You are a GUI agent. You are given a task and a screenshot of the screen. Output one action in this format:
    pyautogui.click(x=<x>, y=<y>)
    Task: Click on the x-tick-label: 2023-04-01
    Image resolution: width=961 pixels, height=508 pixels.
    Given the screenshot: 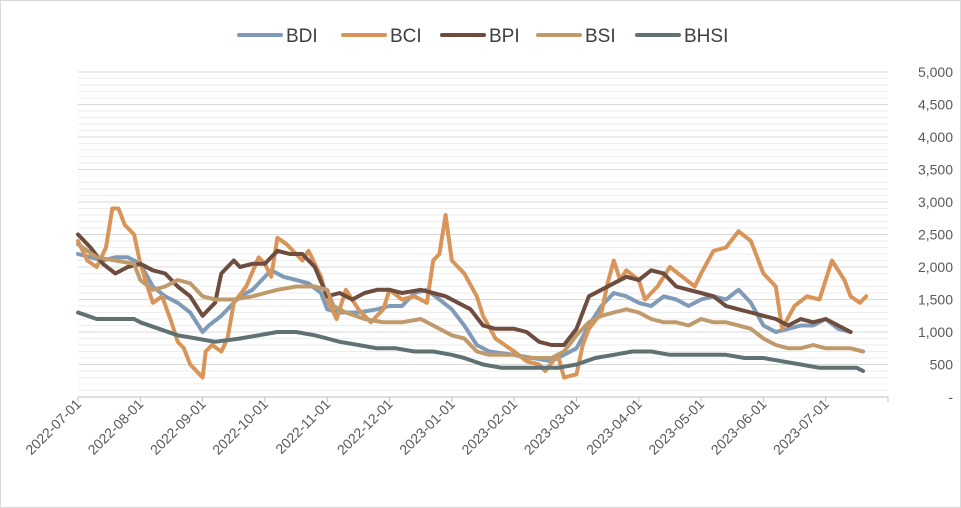 What is the action you would take?
    pyautogui.click(x=614, y=427)
    